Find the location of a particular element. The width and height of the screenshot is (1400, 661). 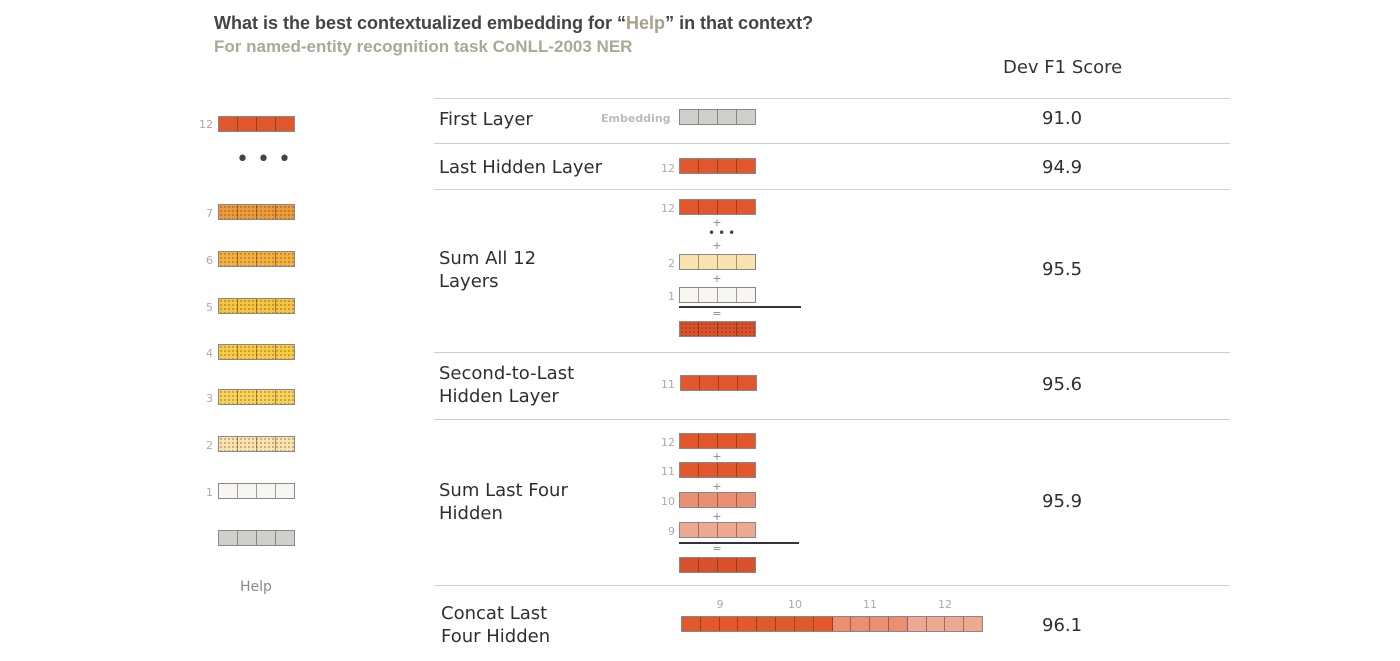

concat-layer-num: 10 is located at coordinates (795, 604).